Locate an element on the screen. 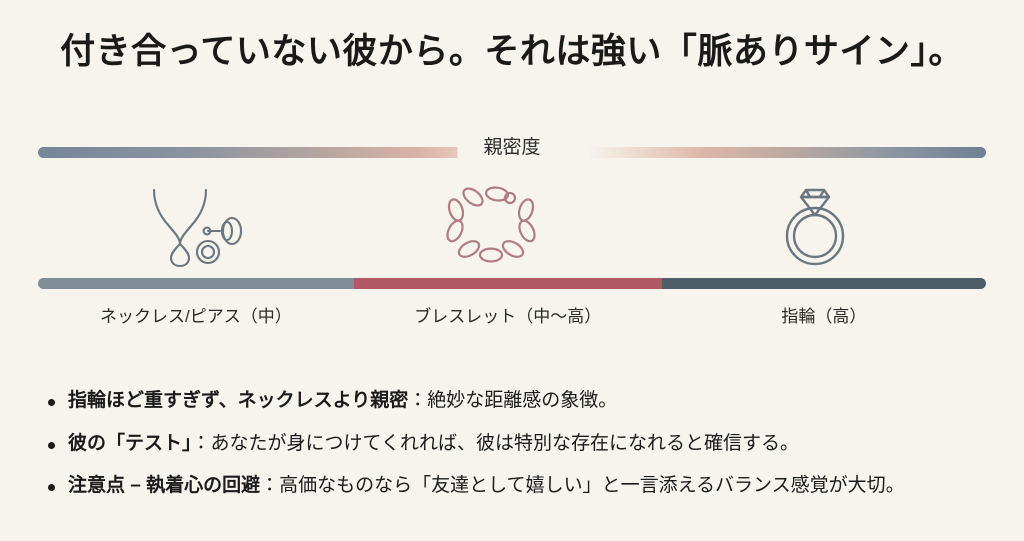 This screenshot has height=541, width=1024. bullet-lead: 指輪ほど重すぎず、ネックレスより親密 is located at coordinates (238, 400).